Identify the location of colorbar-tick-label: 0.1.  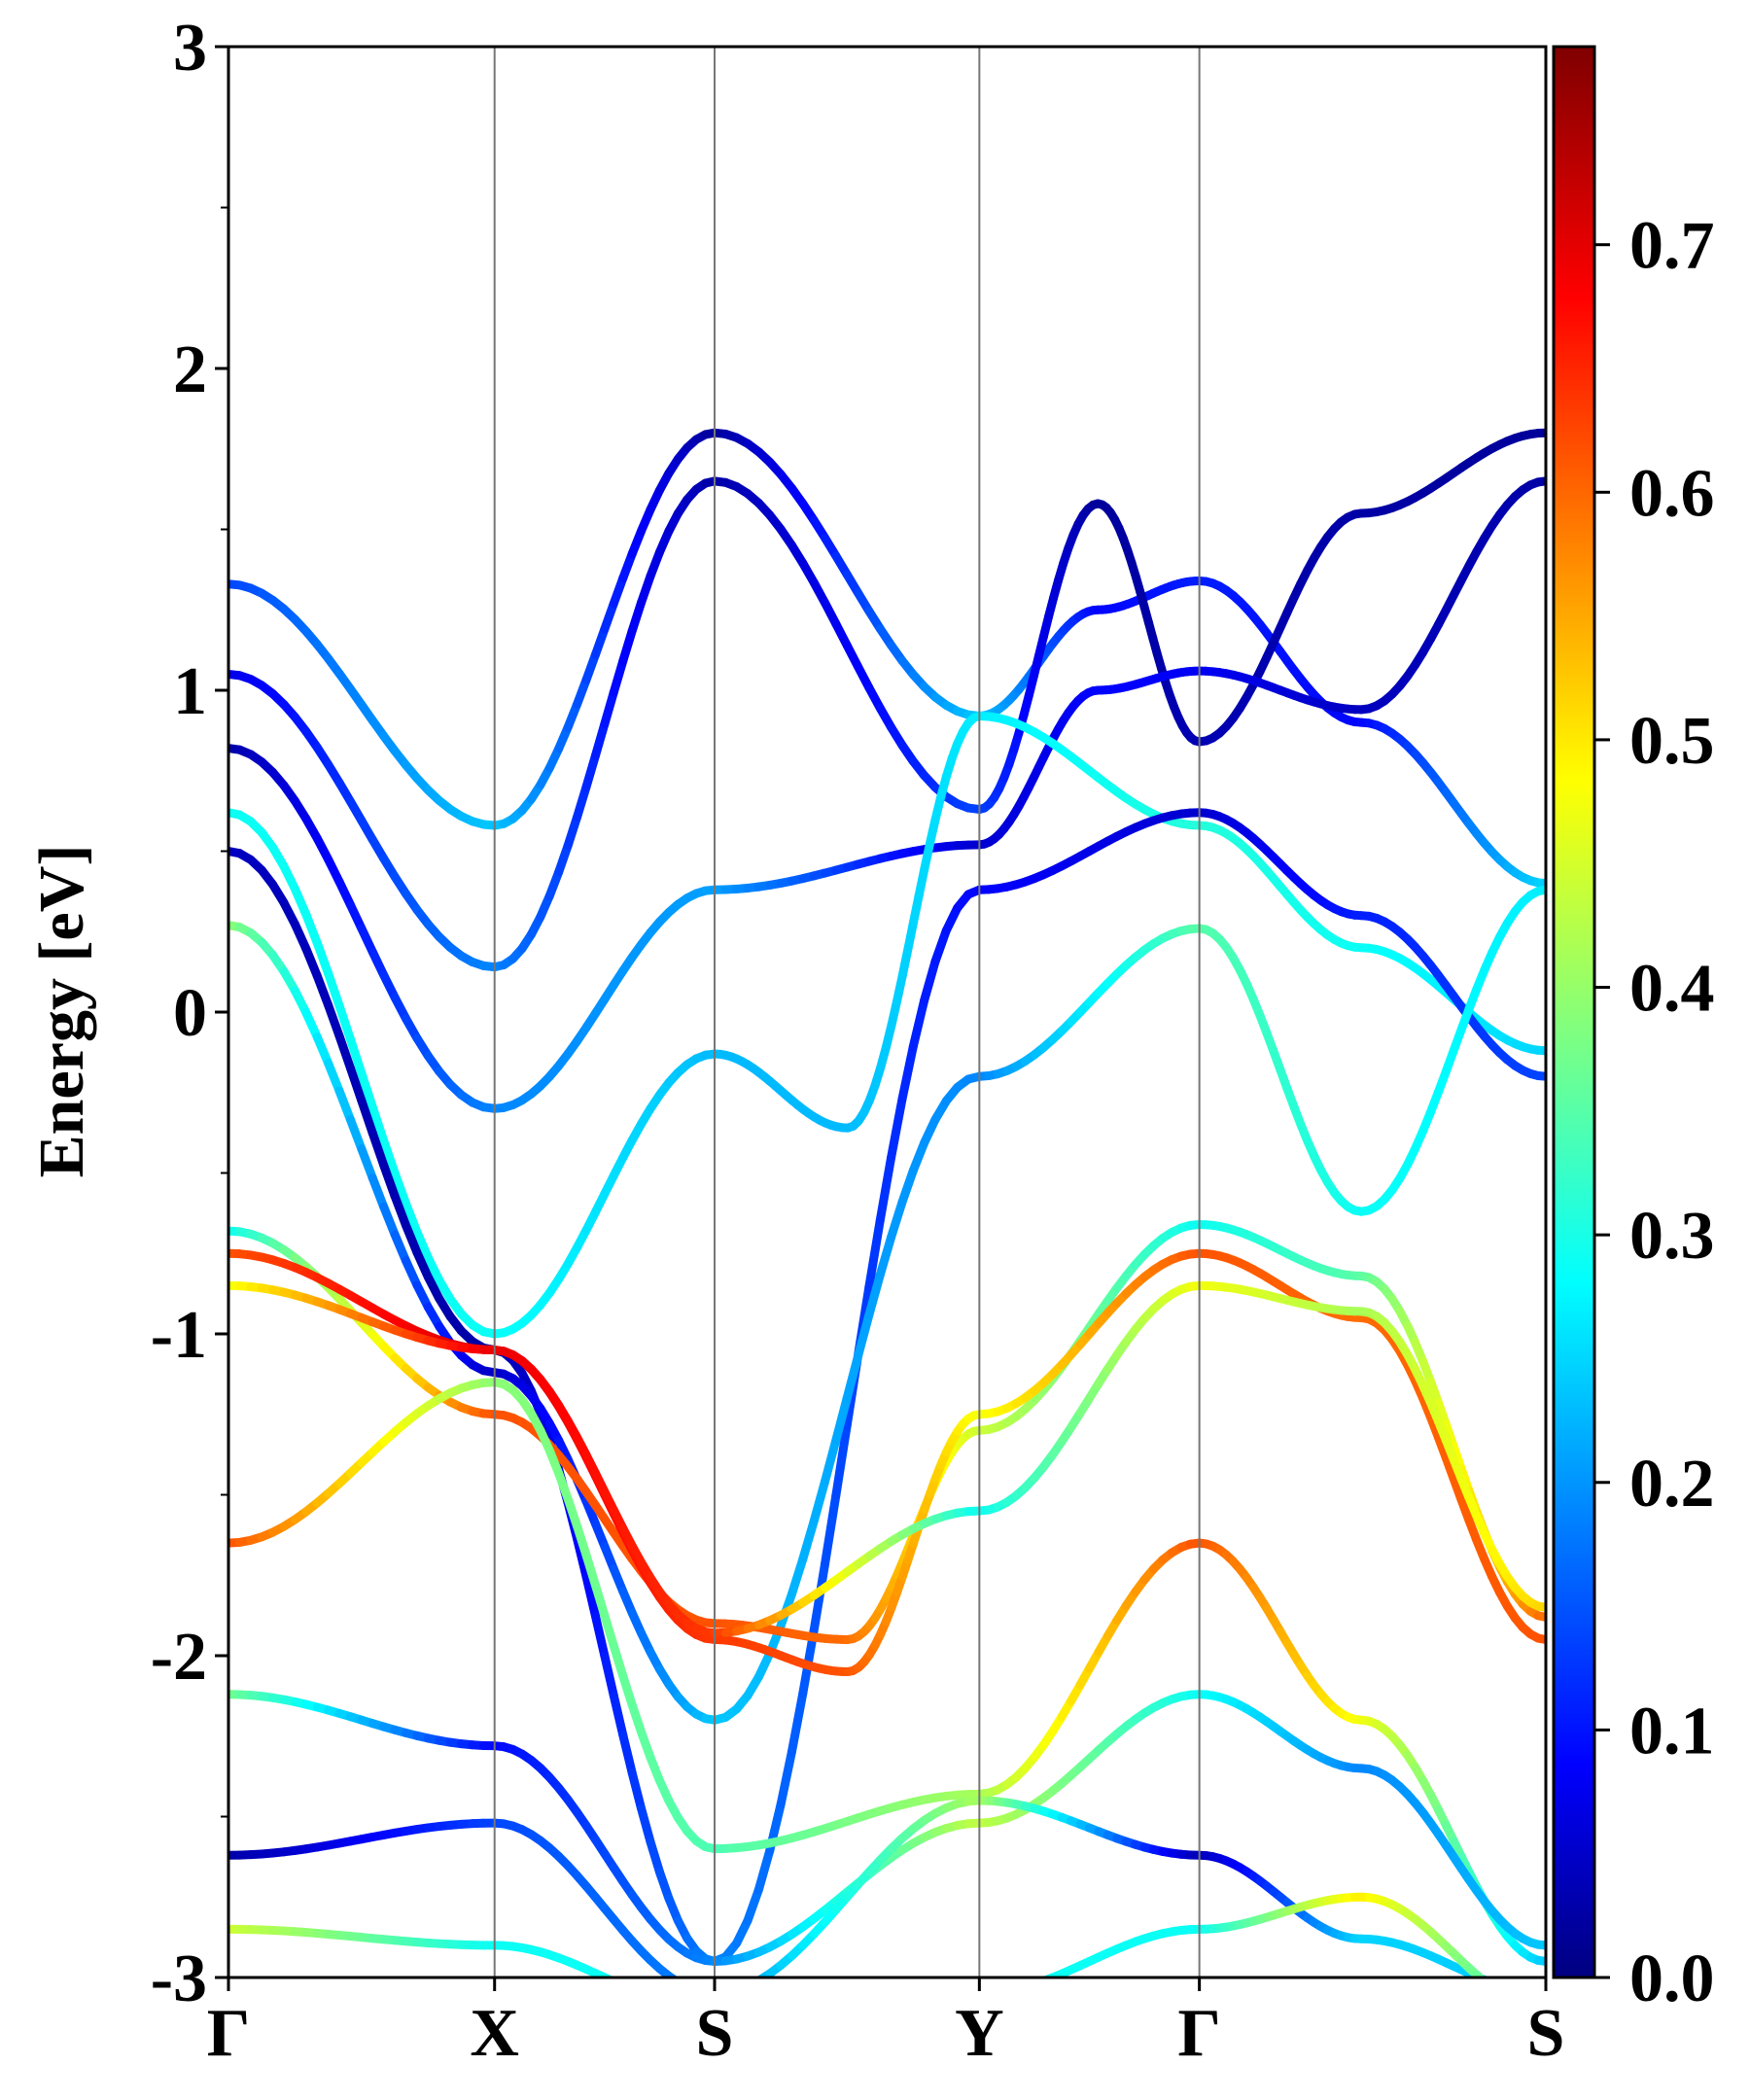
(1672, 1731).